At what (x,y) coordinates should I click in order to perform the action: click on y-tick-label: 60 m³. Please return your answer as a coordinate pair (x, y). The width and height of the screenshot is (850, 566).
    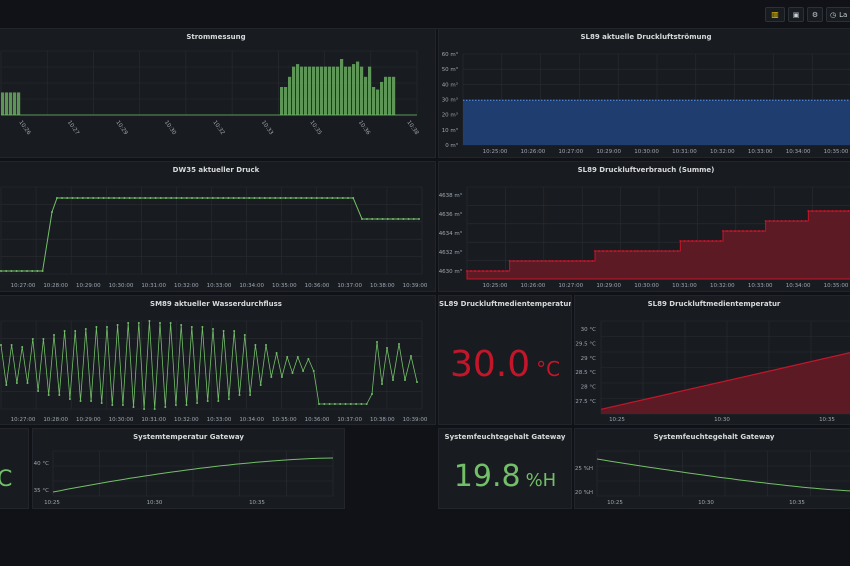
    Looking at the image, I should click on (450, 54).